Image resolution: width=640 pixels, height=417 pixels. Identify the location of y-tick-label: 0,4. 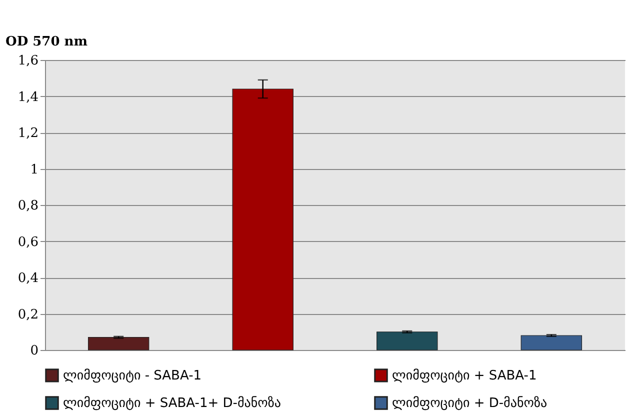
(28, 278).